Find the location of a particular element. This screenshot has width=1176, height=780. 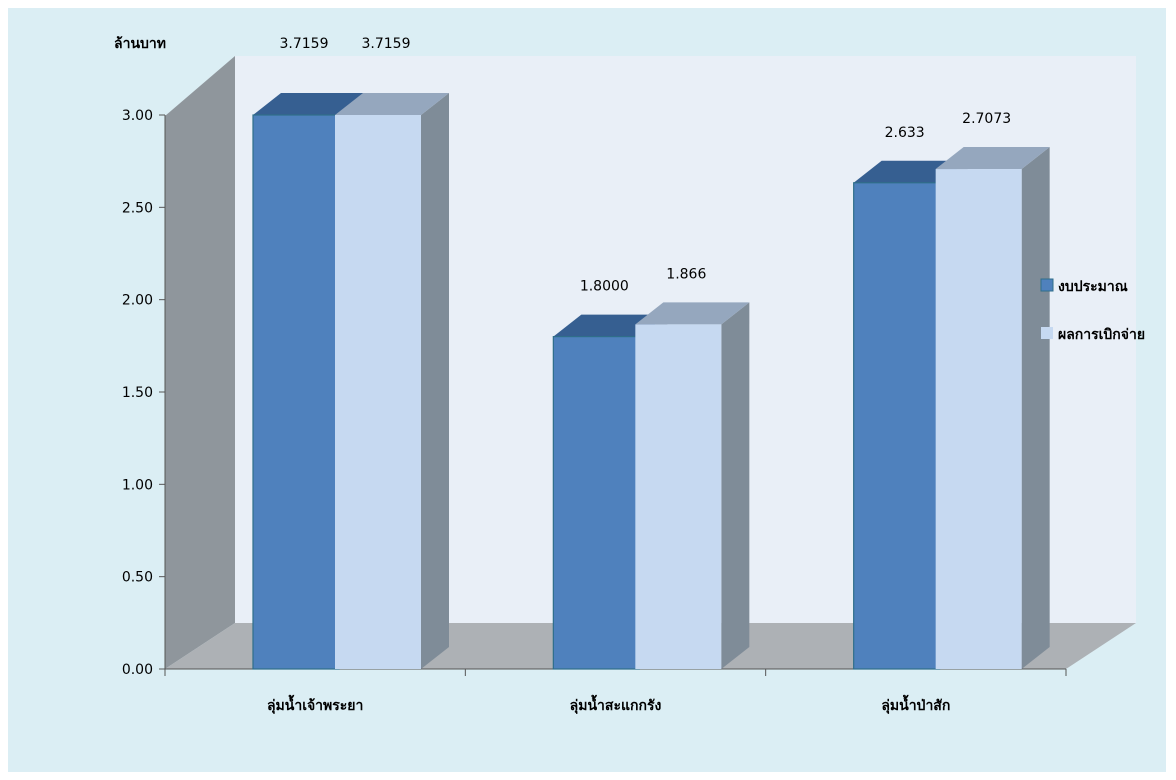

y-tick-label: 1.00 is located at coordinates (137, 485).